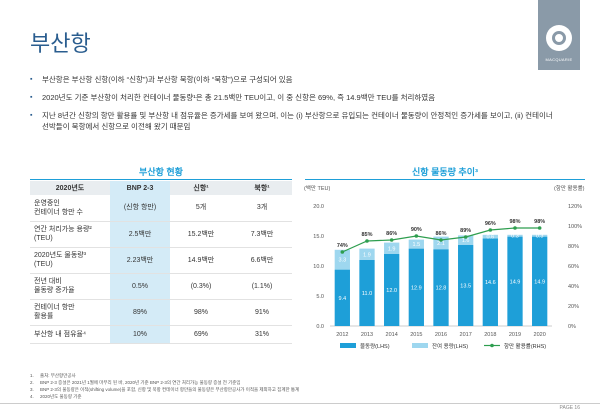 This screenshot has height=415, width=600. Describe the element at coordinates (445, 172) in the screenshot. I see `chart-section-title: 신항 물동량 추이³` at that location.